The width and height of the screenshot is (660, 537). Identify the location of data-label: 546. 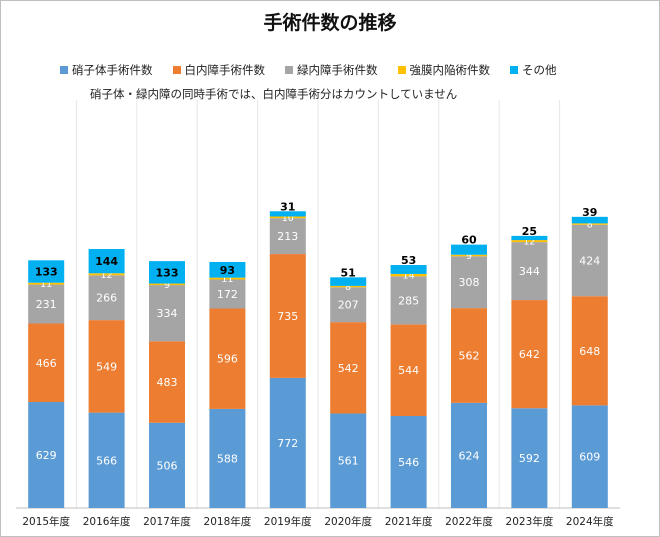
(408, 462).